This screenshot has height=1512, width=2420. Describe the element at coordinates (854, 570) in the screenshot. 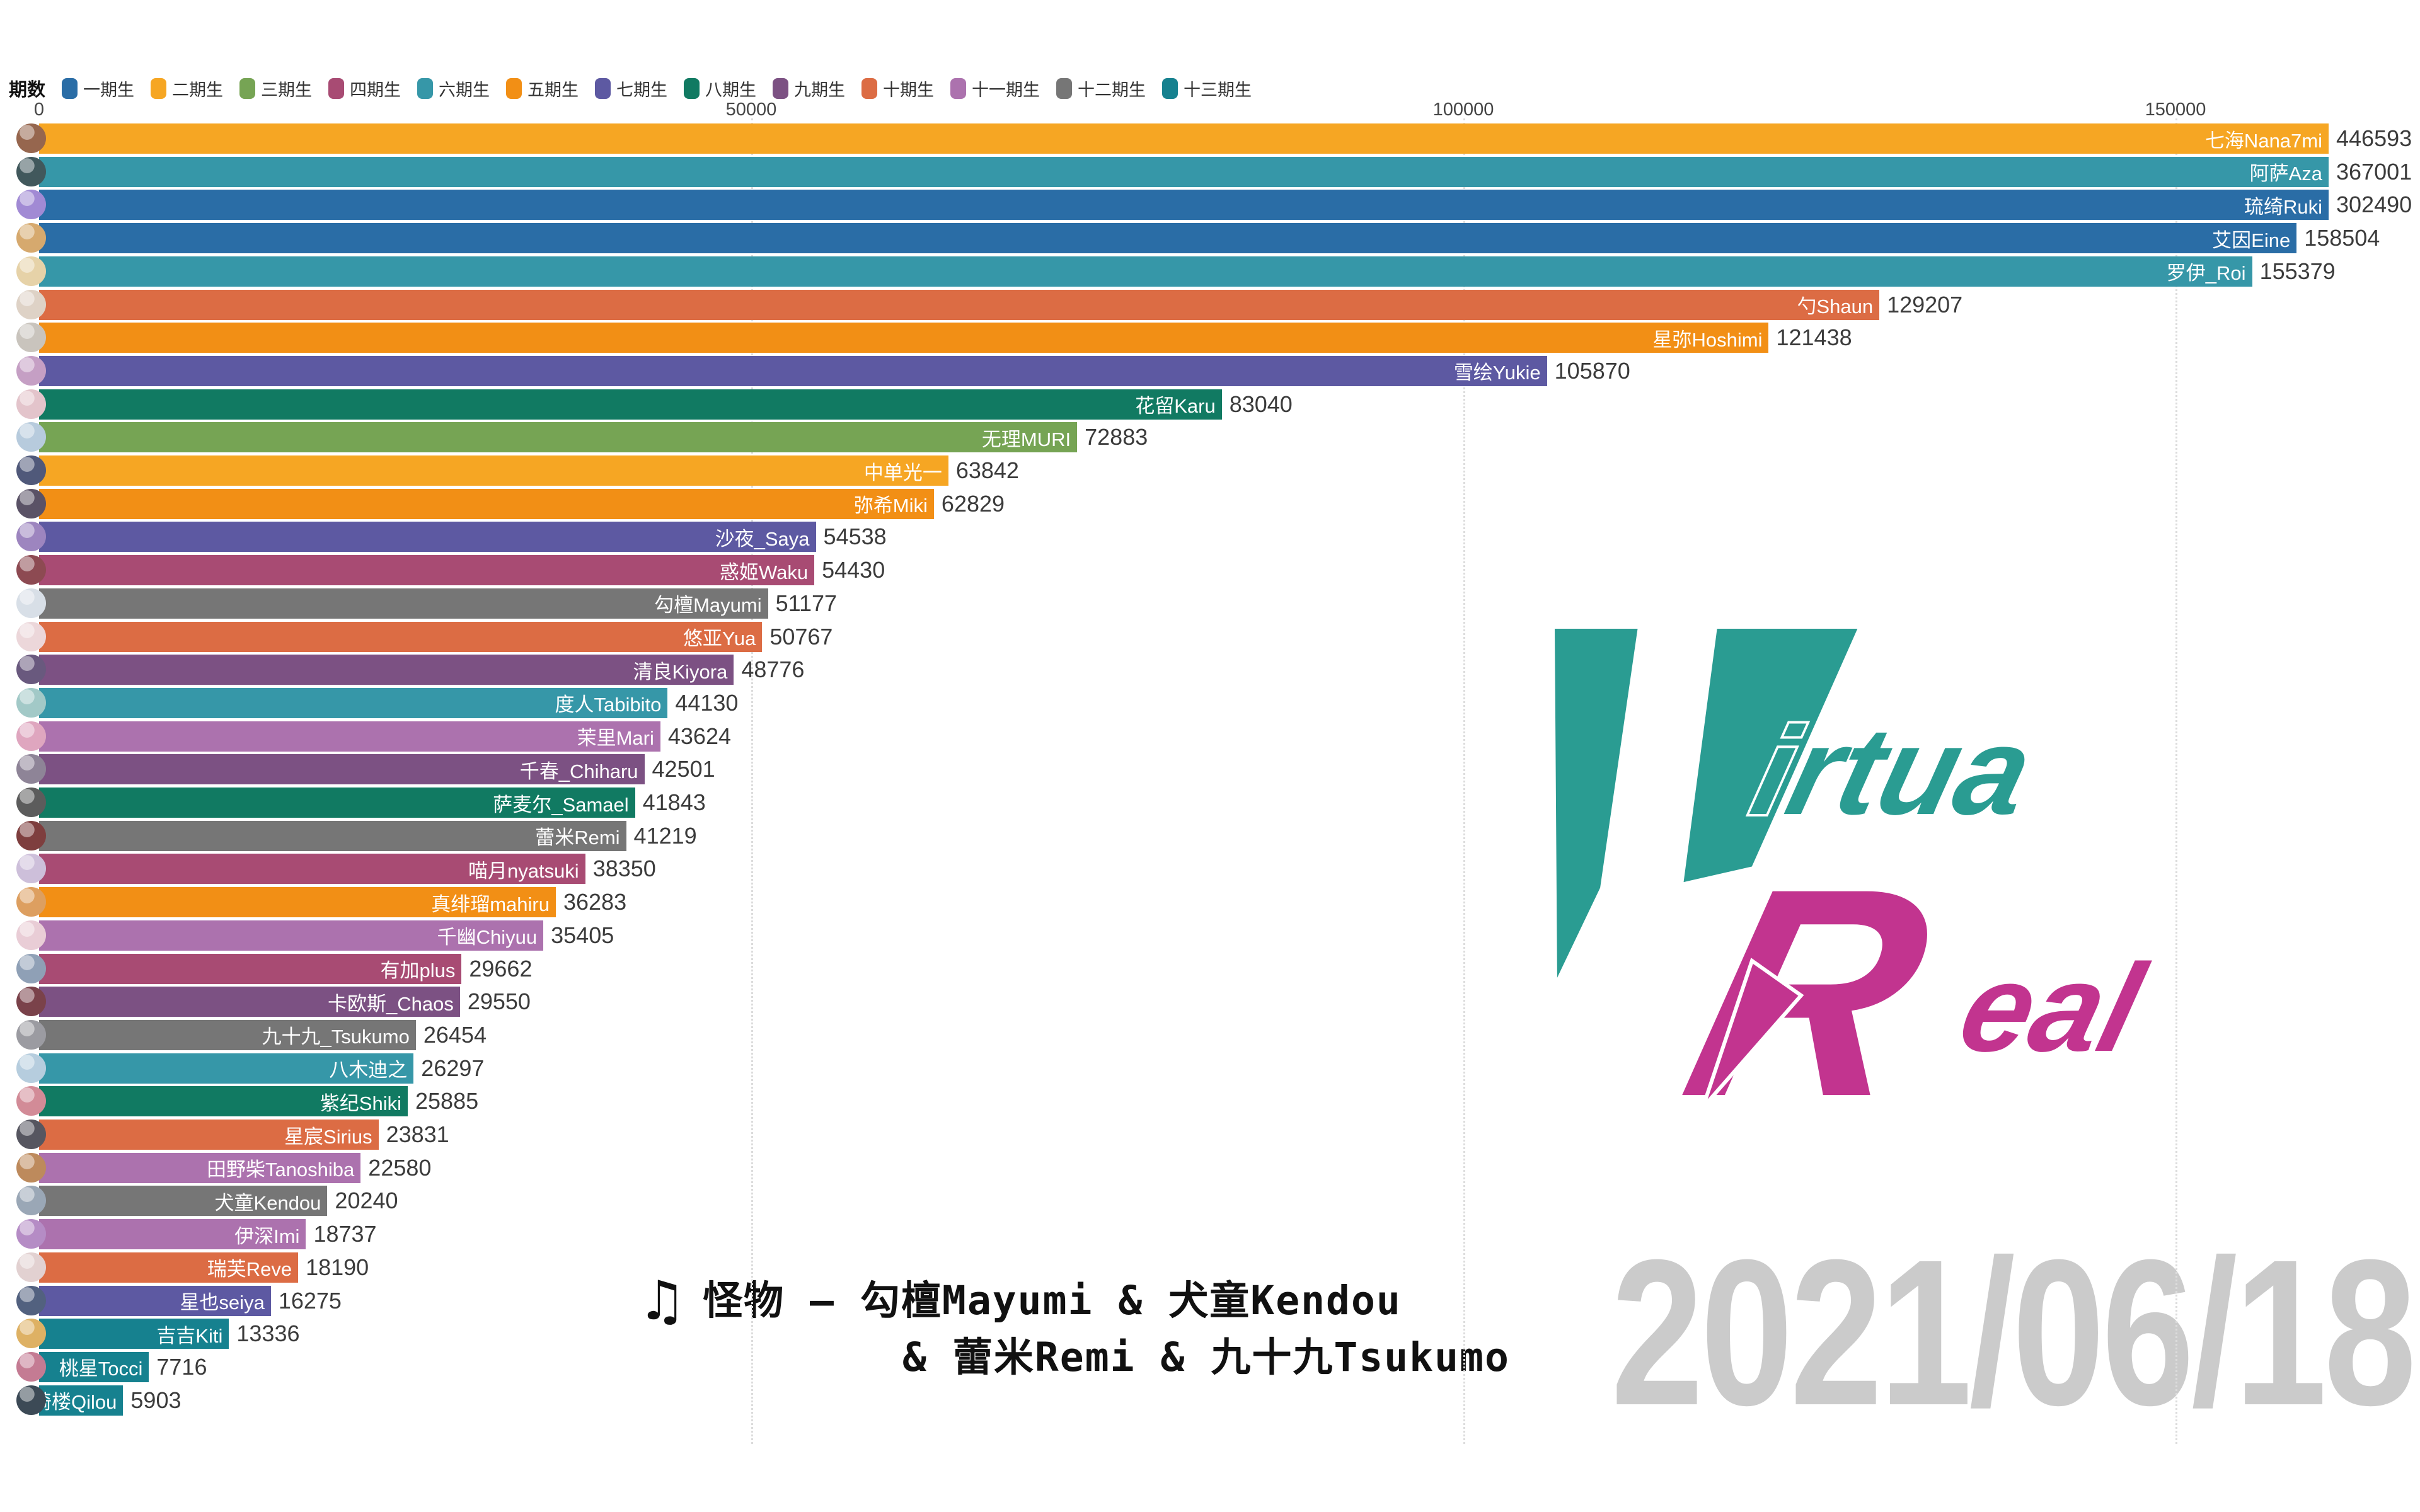

I see `bar-value-label: 54430` at that location.